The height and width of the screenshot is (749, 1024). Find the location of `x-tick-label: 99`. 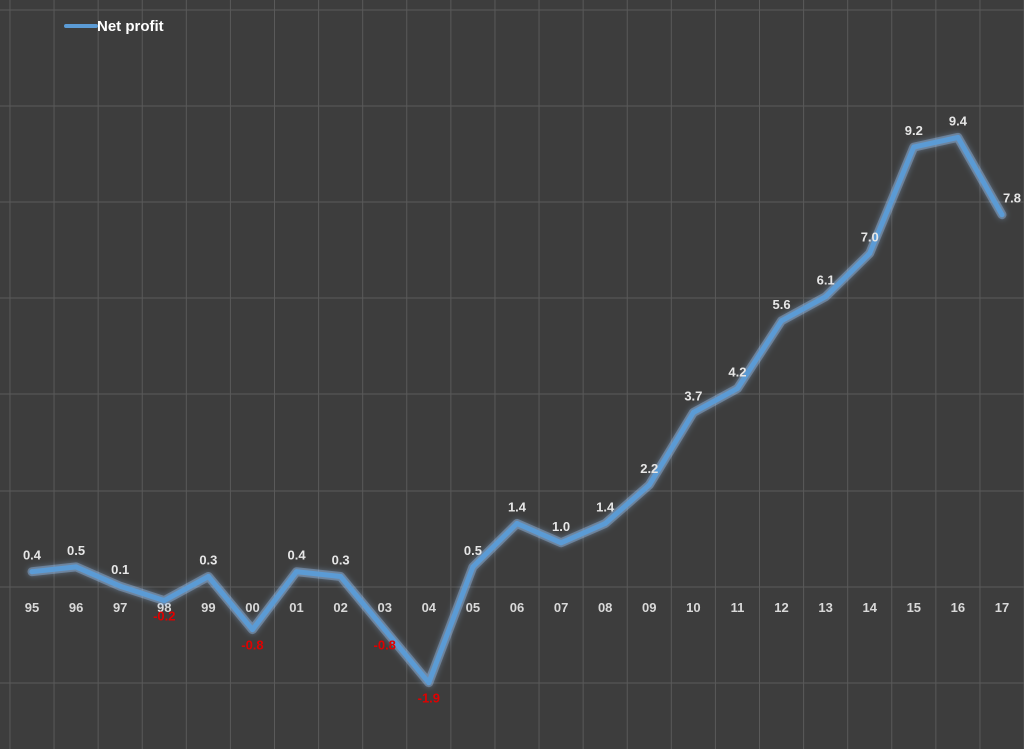

x-tick-label: 99 is located at coordinates (208, 607).